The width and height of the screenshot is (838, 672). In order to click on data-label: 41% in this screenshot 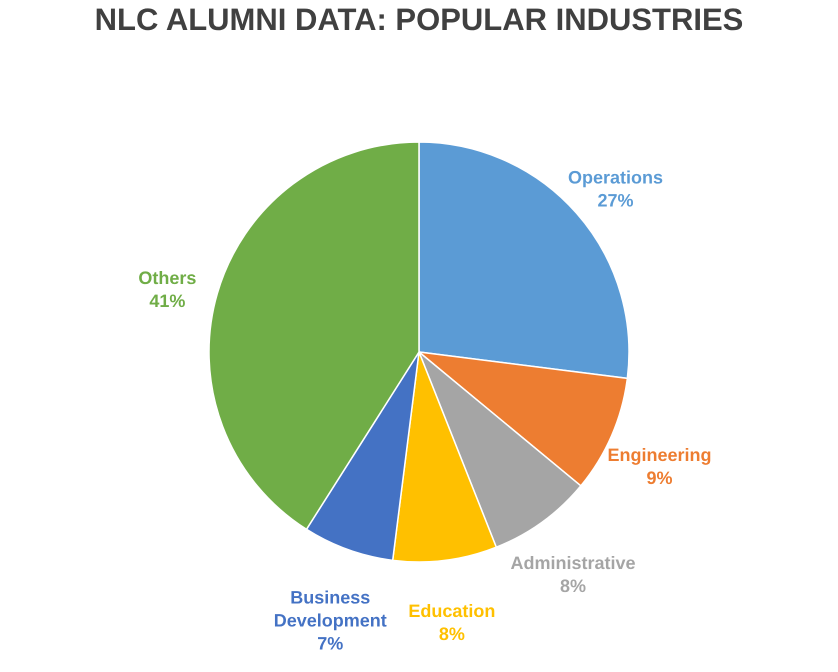, I will do `click(167, 300)`.